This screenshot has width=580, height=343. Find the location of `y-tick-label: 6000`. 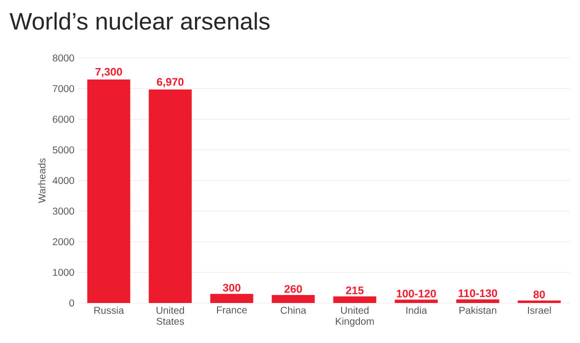

y-tick-label: 6000 is located at coordinates (63, 119).